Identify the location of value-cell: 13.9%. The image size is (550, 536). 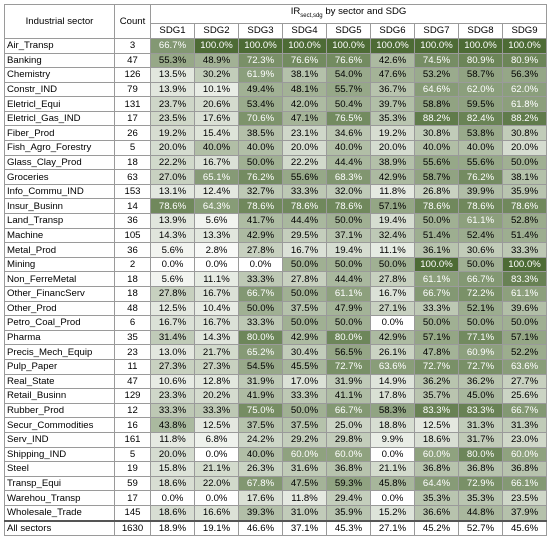
(172, 221).